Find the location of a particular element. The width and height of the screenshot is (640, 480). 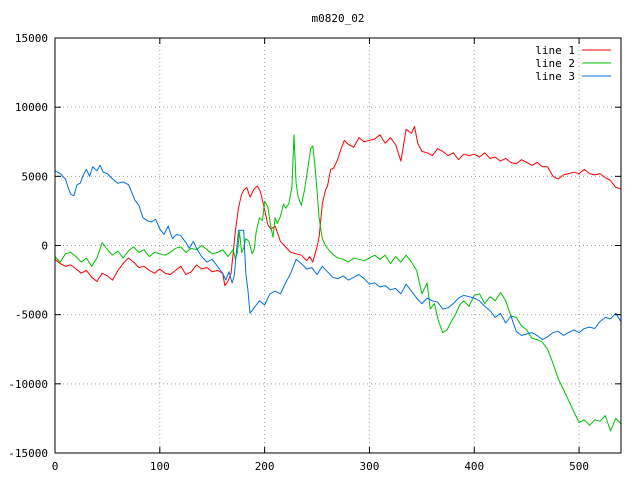

y-tick-label: -5000 is located at coordinates (31, 315).